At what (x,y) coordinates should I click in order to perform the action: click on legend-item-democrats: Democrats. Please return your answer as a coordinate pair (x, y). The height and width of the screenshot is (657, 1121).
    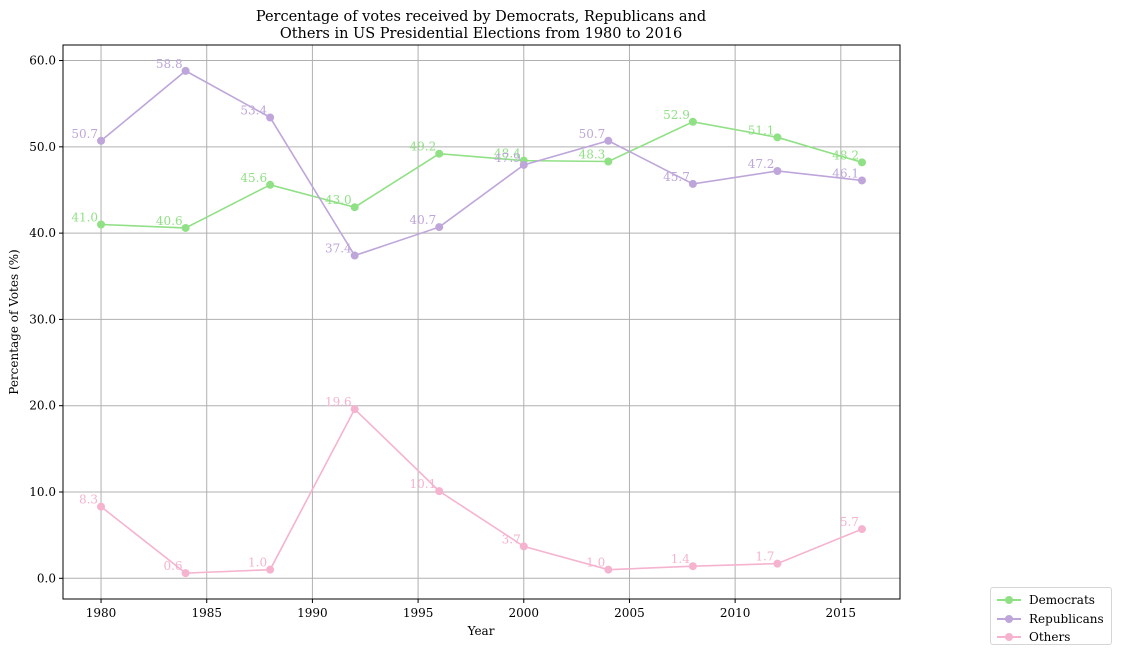
    Looking at the image, I should click on (1051, 600).